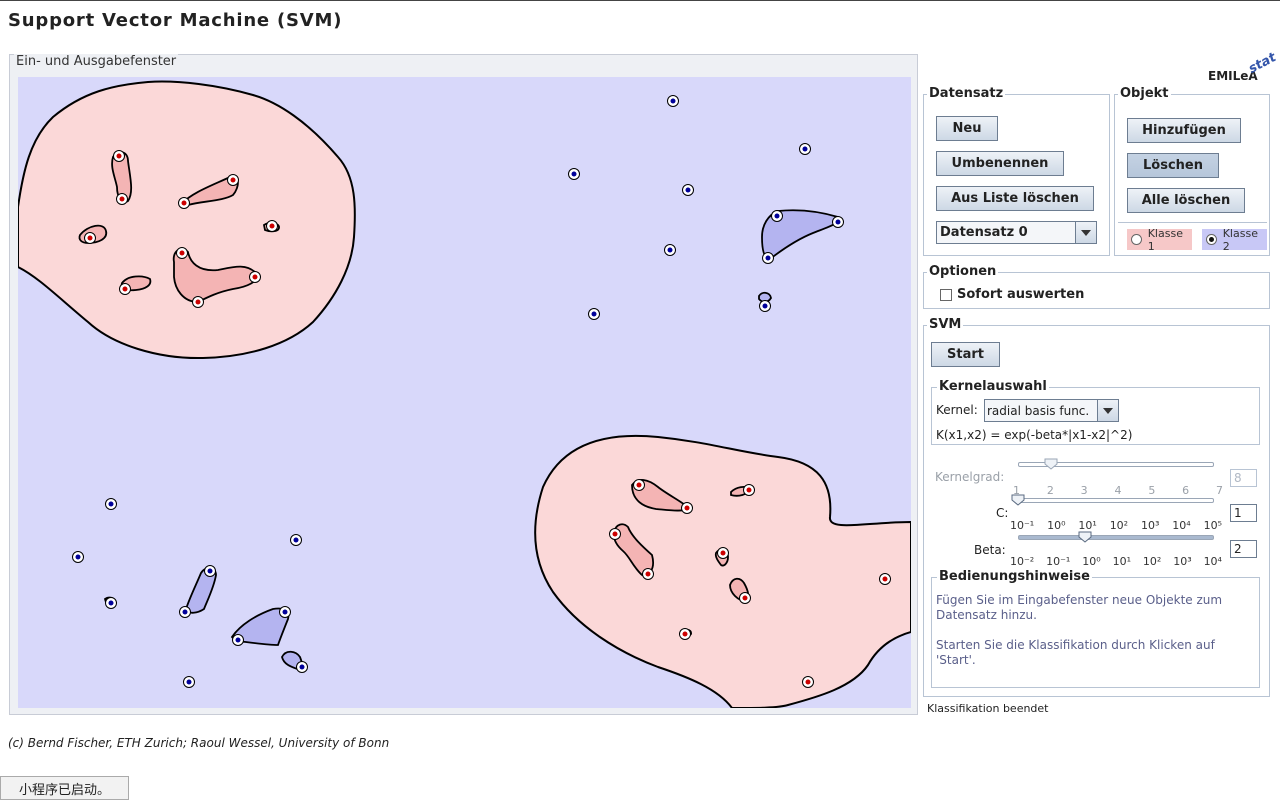 The height and width of the screenshot is (800, 1280). I want to click on c-slider-thumb, so click(1018, 500).